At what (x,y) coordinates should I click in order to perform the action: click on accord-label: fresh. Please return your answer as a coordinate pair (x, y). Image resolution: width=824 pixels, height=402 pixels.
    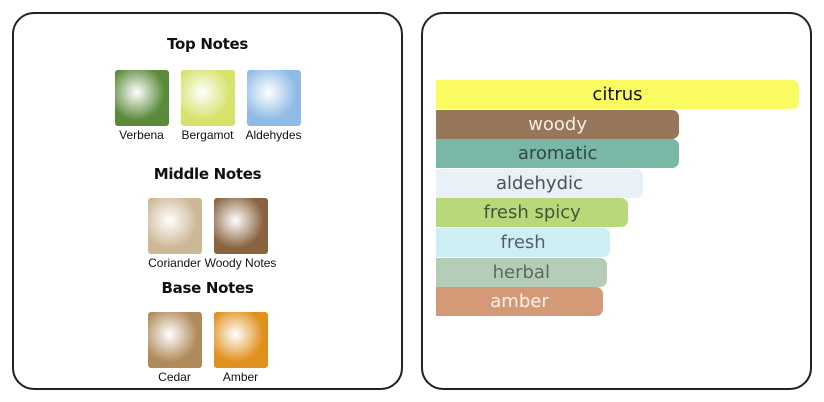
    Looking at the image, I should click on (523, 242).